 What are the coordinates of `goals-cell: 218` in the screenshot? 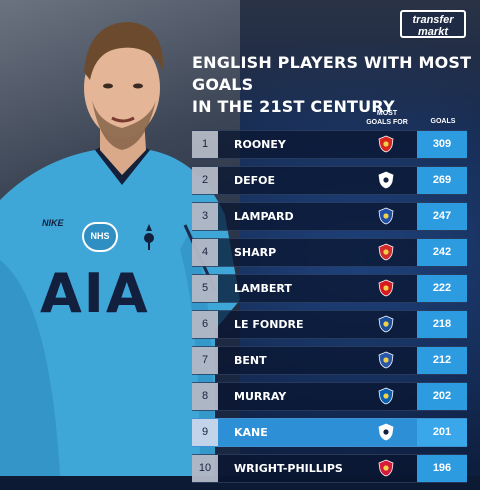 It's located at (442, 324).